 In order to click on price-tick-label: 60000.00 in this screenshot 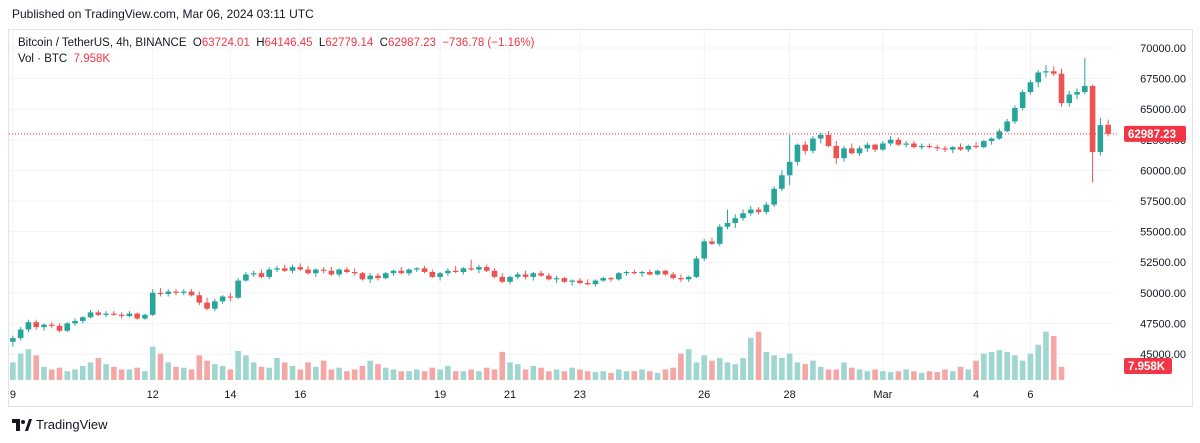, I will do `click(1163, 171)`.